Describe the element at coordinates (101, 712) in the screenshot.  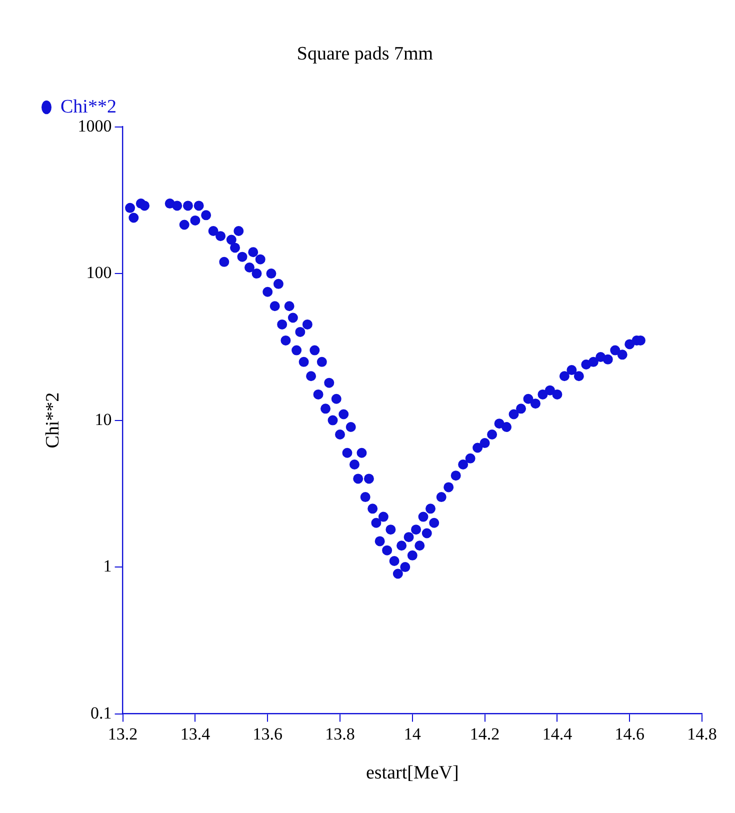
I see `y-tick-label: 0.1` at that location.